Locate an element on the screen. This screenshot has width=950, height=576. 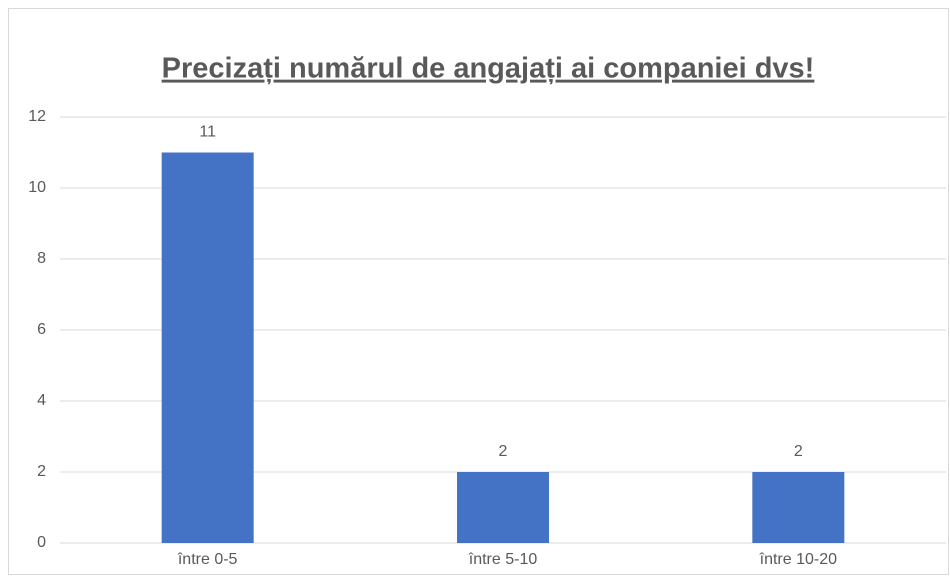
data-label: 11 is located at coordinates (207, 132).